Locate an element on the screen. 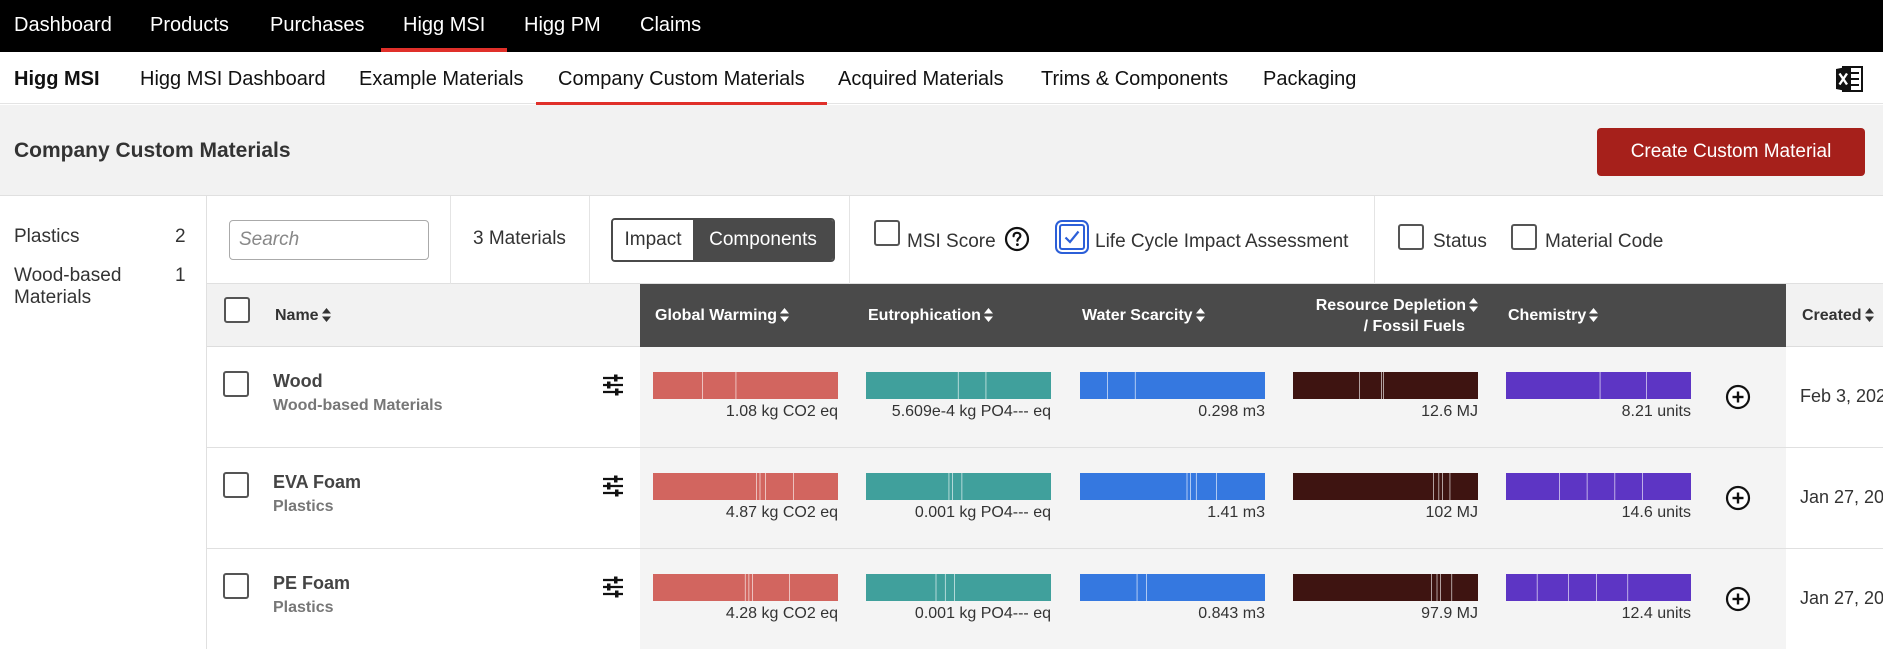 Image resolution: width=1883 pixels, height=649 pixels. table-row: EVA Foam Plastics is located at coordinates (423, 498).